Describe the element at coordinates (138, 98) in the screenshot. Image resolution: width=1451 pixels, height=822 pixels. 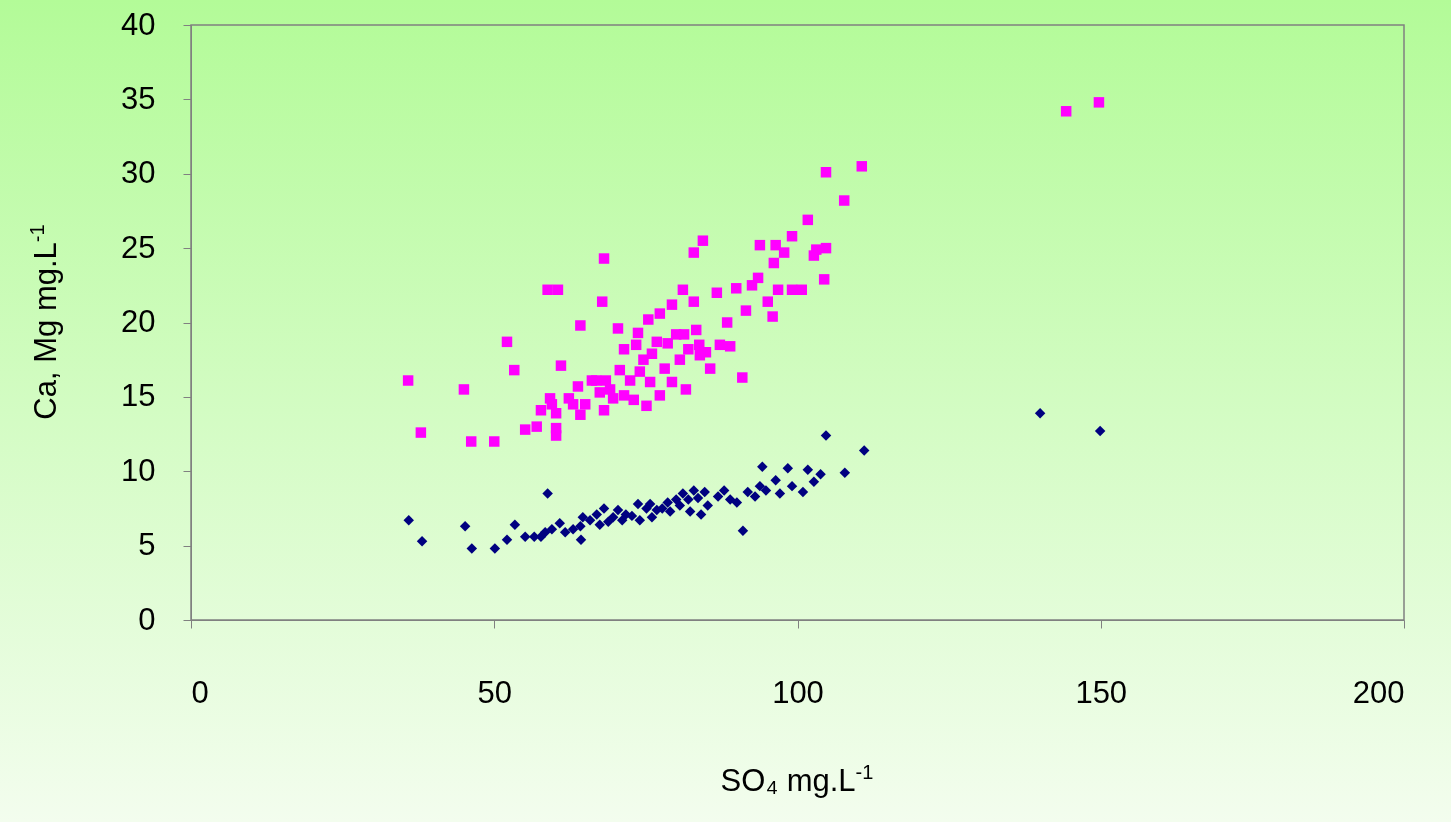
I see `y-tick-label: 35` at that location.